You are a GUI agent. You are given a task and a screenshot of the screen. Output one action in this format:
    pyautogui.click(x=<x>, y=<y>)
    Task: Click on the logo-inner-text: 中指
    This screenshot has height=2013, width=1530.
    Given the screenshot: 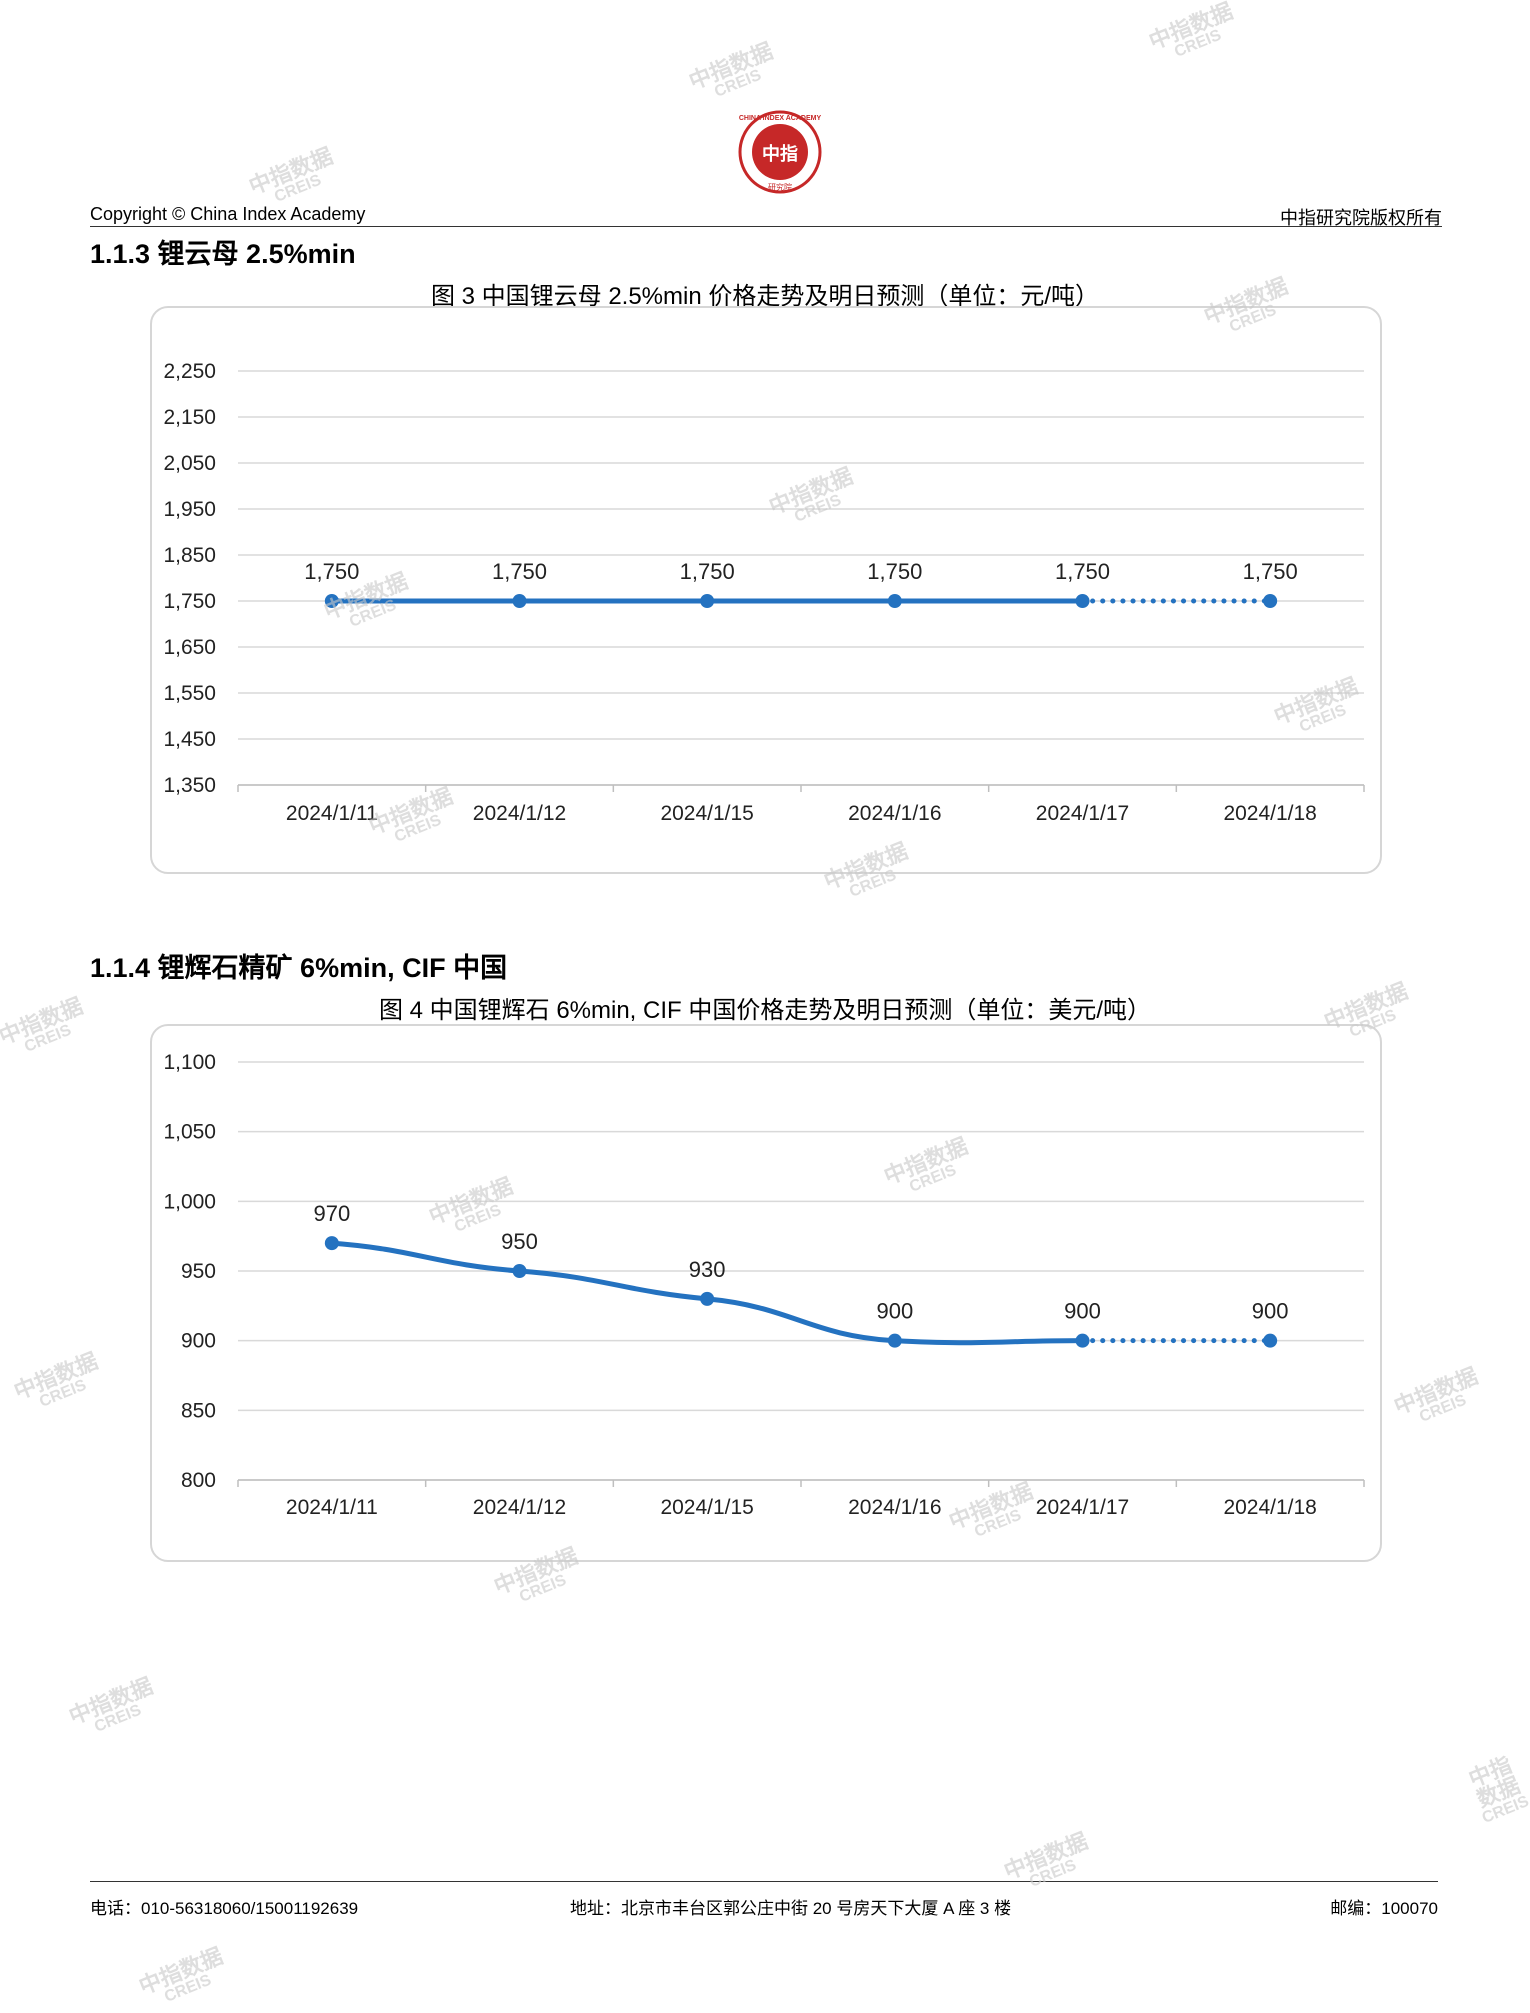 What is the action you would take?
    pyautogui.click(x=780, y=154)
    